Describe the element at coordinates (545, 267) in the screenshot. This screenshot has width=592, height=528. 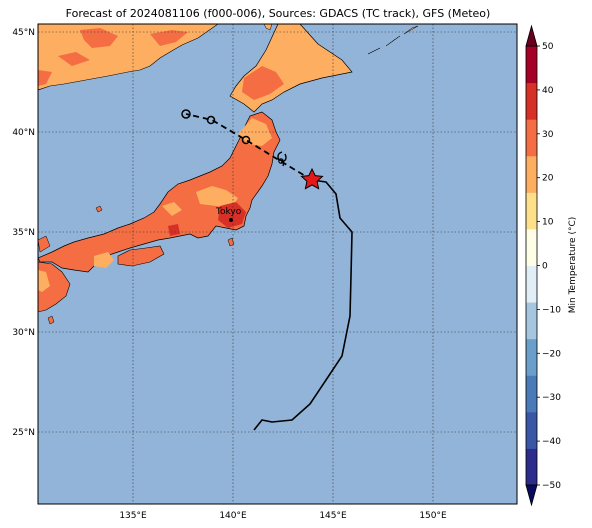
I see `colorbar-tick-label: 0` at that location.